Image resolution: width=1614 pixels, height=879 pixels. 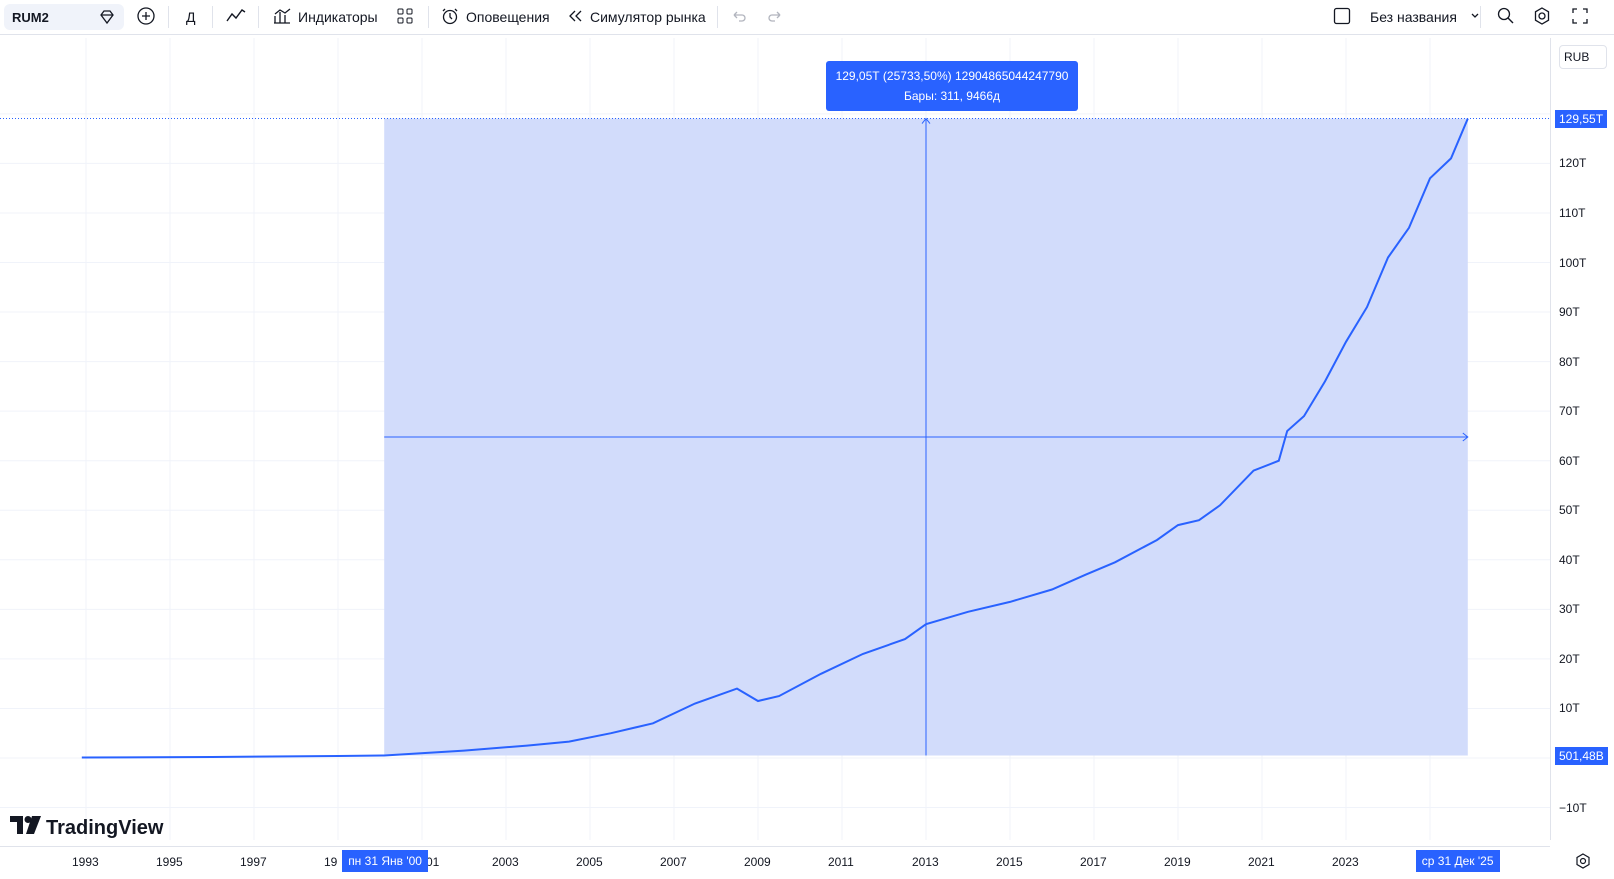 I want to click on plus-circle-icon, so click(x=146, y=17).